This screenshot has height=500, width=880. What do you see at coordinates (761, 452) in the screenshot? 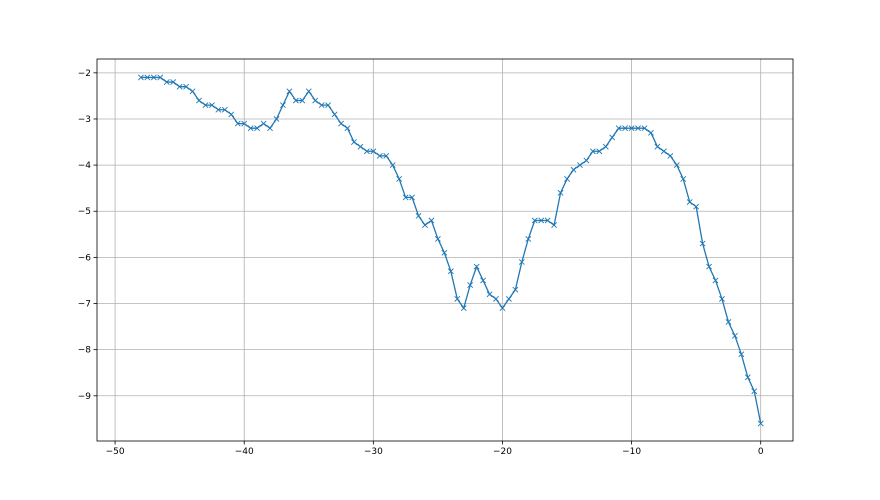
I see `x-tick-label: 0` at bounding box center [761, 452].